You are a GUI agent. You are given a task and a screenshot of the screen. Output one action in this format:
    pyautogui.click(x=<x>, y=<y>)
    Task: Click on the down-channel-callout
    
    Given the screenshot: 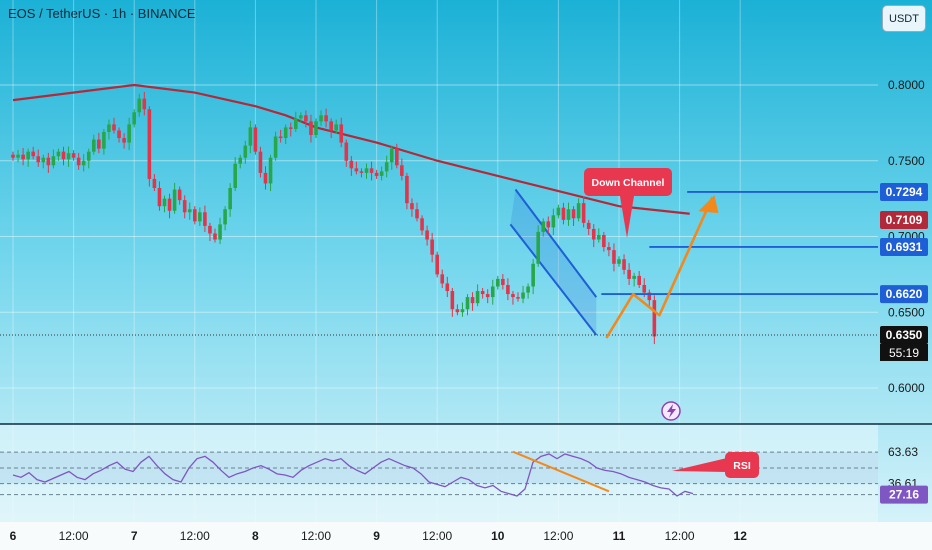 What is the action you would take?
    pyautogui.click(x=628, y=182)
    